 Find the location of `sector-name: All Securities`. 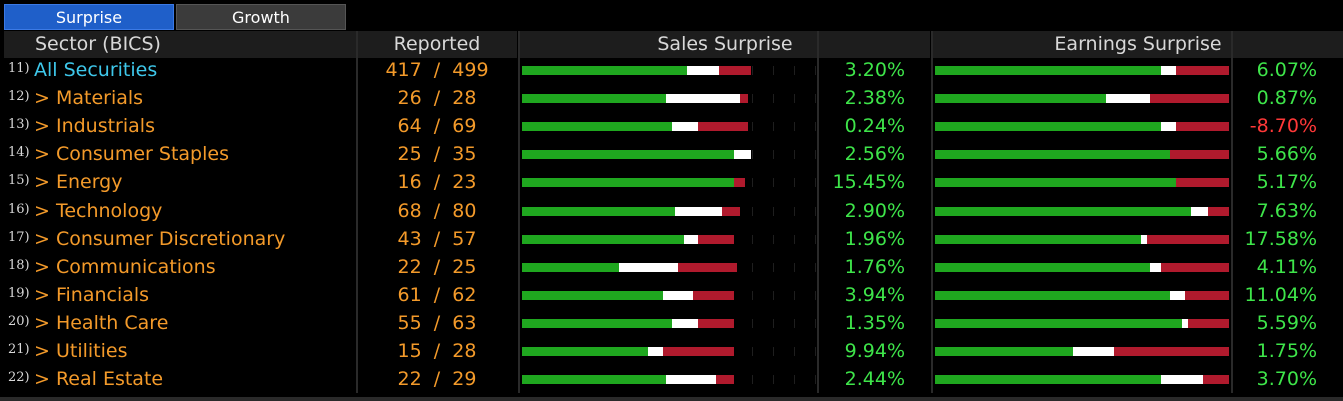

sector-name: All Securities is located at coordinates (96, 70).